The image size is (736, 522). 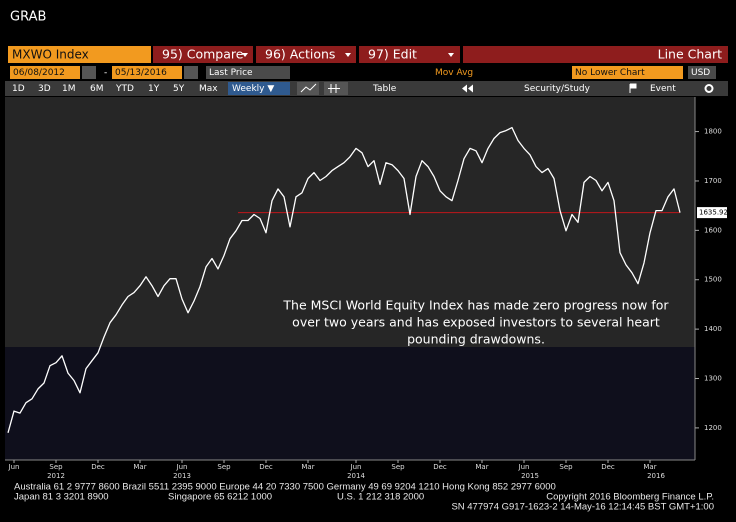 What do you see at coordinates (220, 497) in the screenshot?
I see `footer-text: Singapore 65 6212 1000` at bounding box center [220, 497].